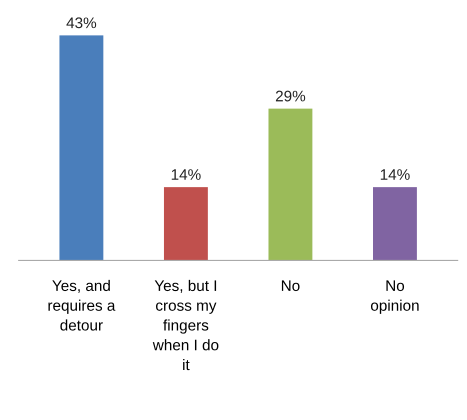 The width and height of the screenshot is (467, 420). Describe the element at coordinates (185, 325) in the screenshot. I see `x-tick-label: Yes, but I cross my fingers when I do it` at that location.